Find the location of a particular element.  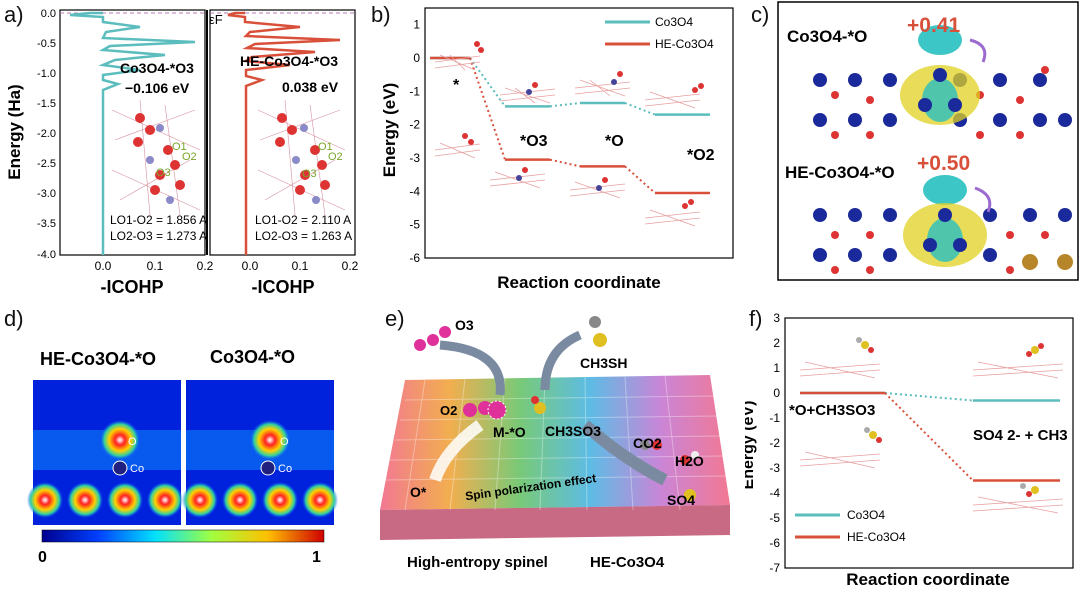

left-atom-co: Co is located at coordinates (137, 469).